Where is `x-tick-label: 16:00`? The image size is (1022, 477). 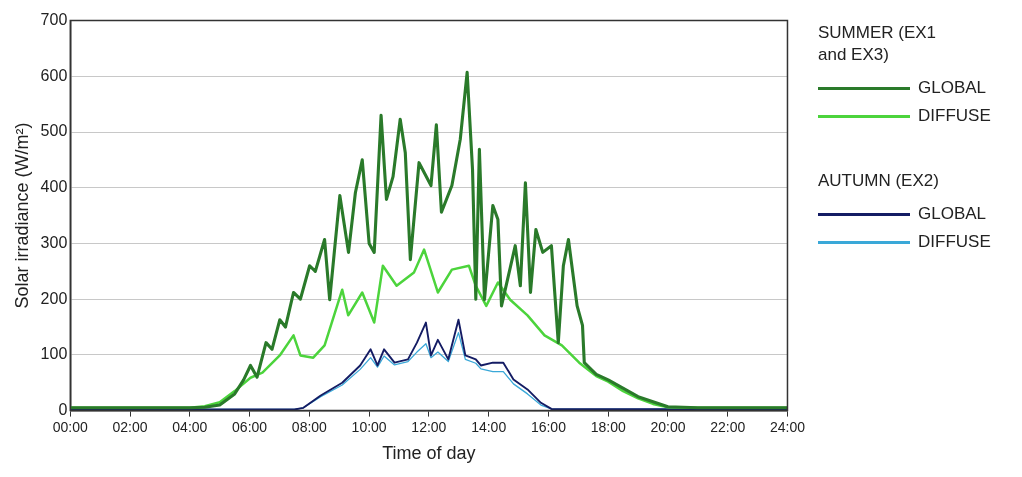
x-tick-label: 16:00 is located at coordinates (548, 426).